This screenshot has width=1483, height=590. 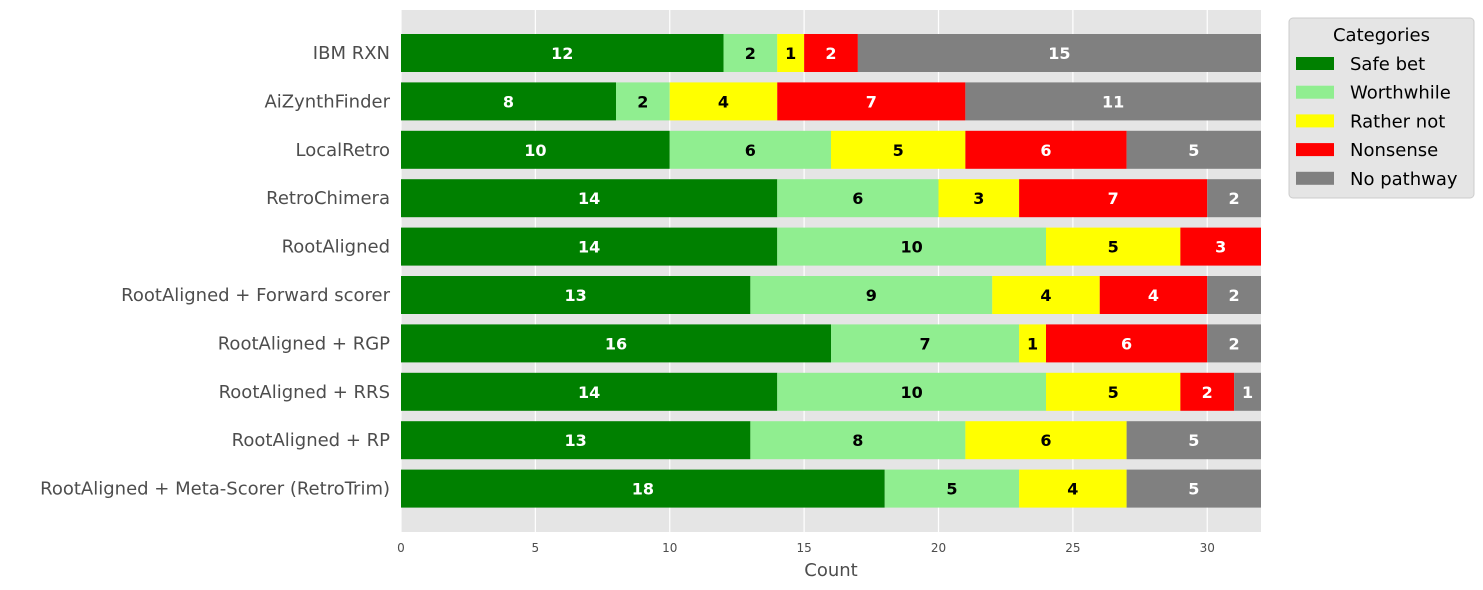 I want to click on category-label: IBM RXN, so click(x=351, y=53).